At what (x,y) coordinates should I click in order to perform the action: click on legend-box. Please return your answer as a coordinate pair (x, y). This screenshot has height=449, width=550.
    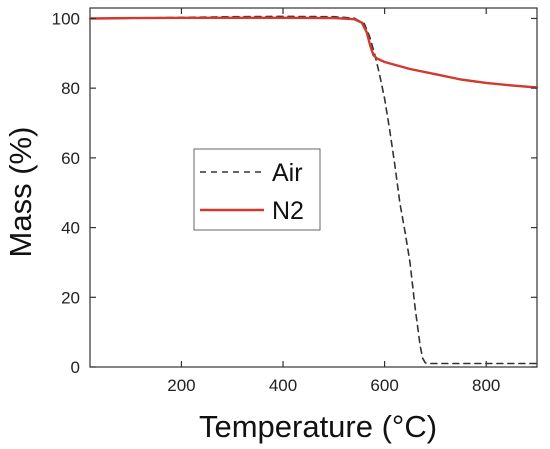
    Looking at the image, I should click on (257, 189).